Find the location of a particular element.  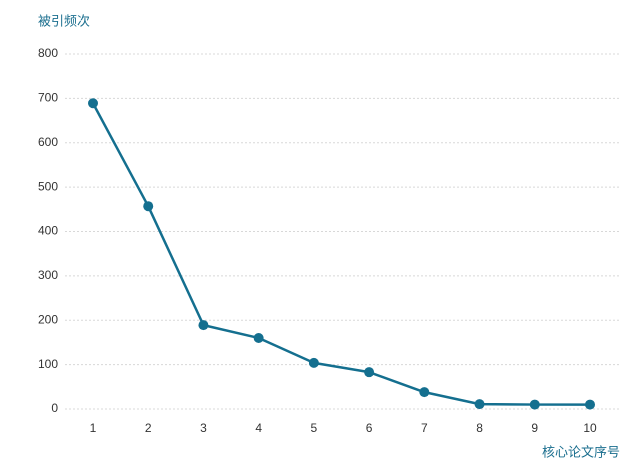

y-tick-label: 500 is located at coordinates (48, 186).